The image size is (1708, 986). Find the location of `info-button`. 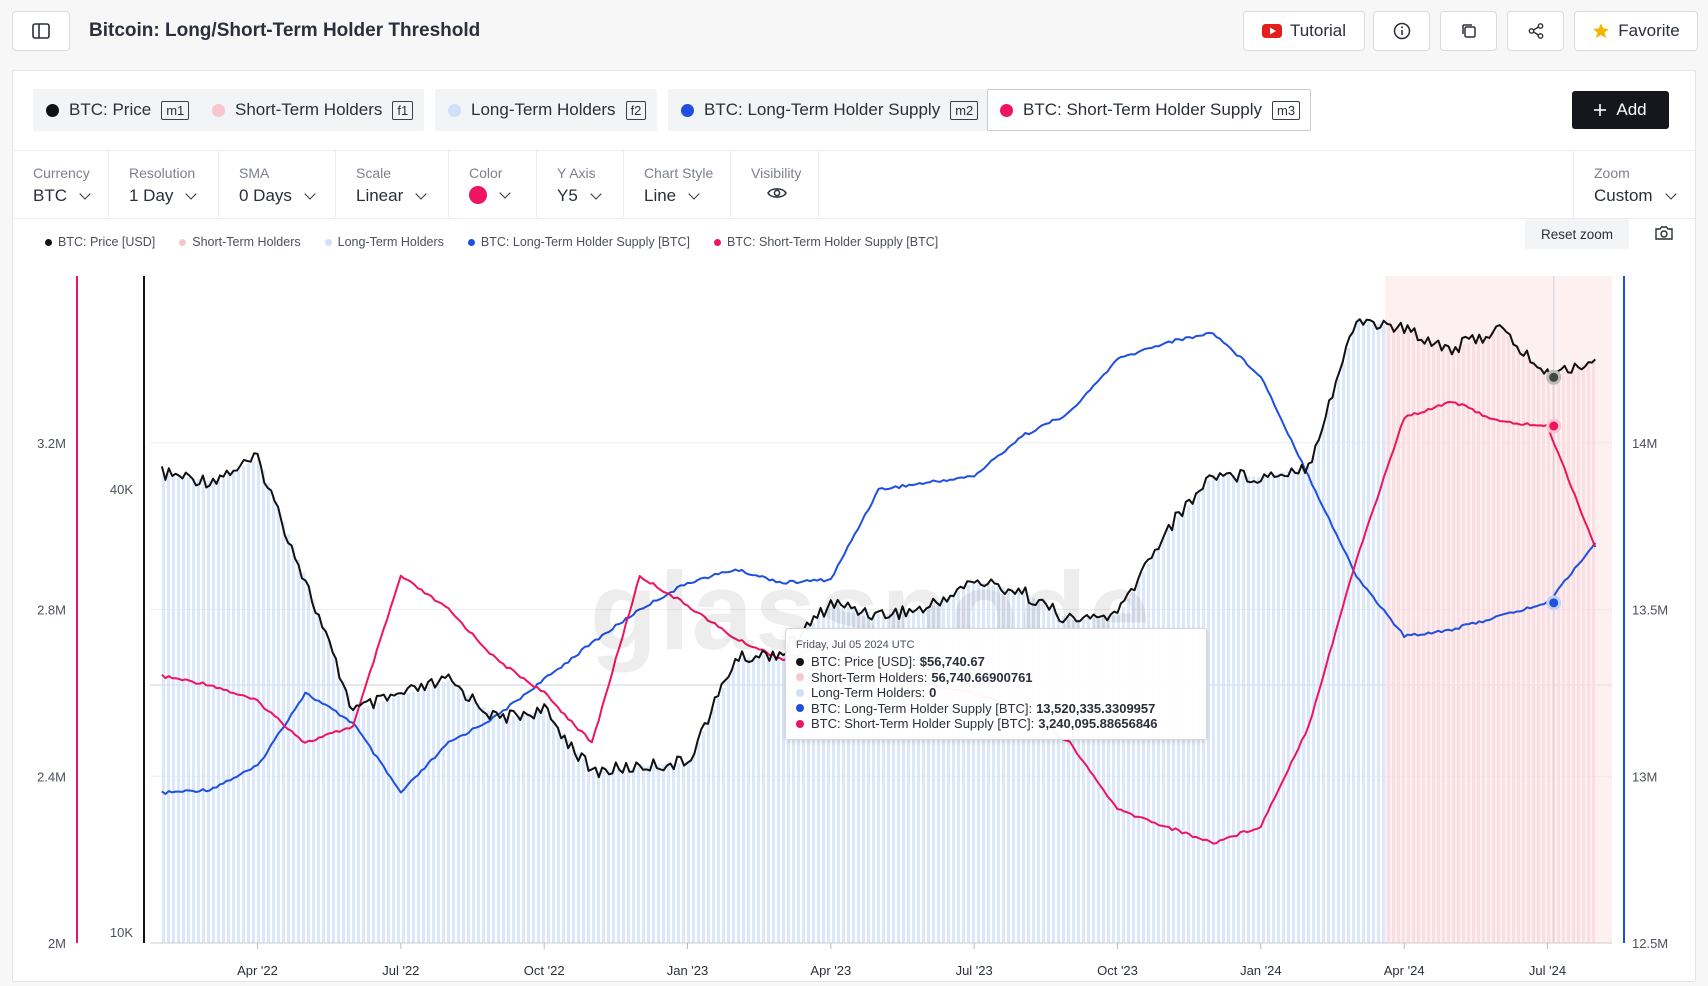

info-button is located at coordinates (1401, 31).